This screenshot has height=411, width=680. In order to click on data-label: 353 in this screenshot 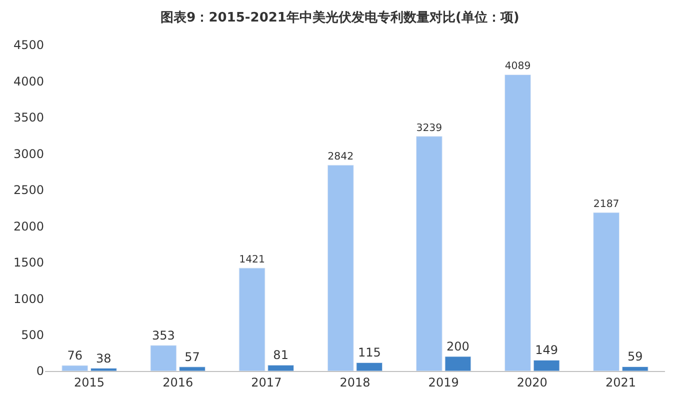, I will do `click(163, 335)`.